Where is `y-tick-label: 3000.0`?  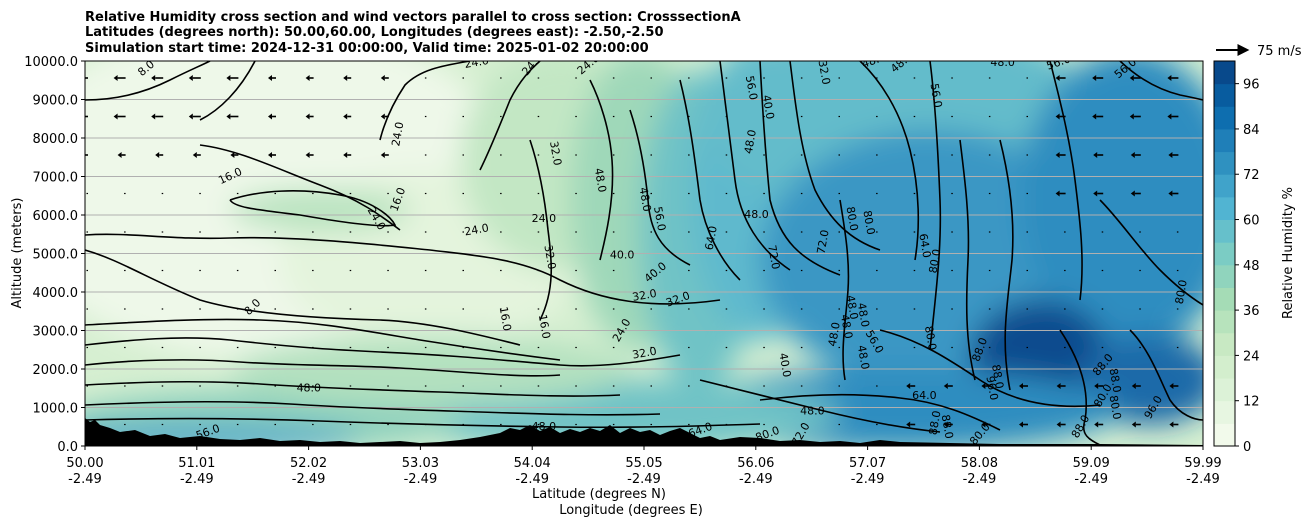
y-tick-label: 3000.0 is located at coordinates (56, 332).